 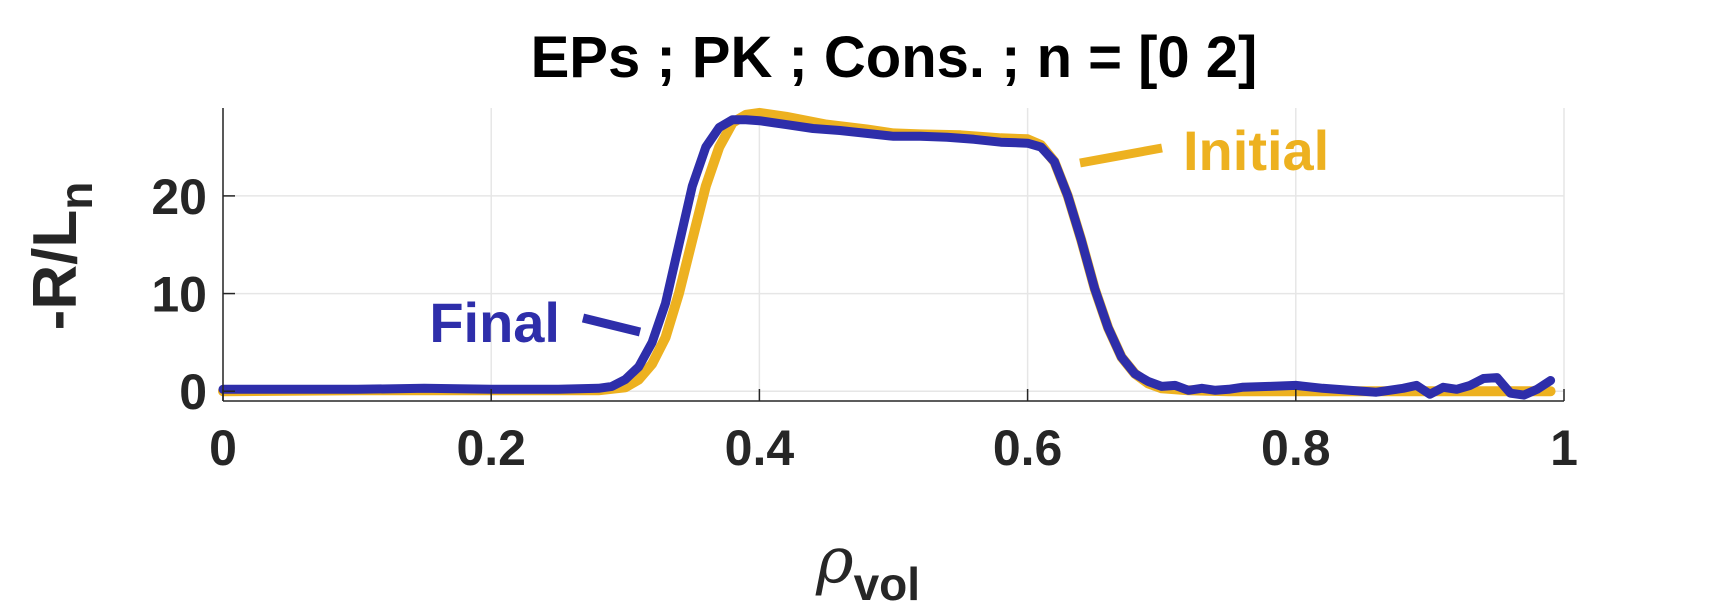 I want to click on x-axis-label-subscript: vol, so click(x=887, y=584).